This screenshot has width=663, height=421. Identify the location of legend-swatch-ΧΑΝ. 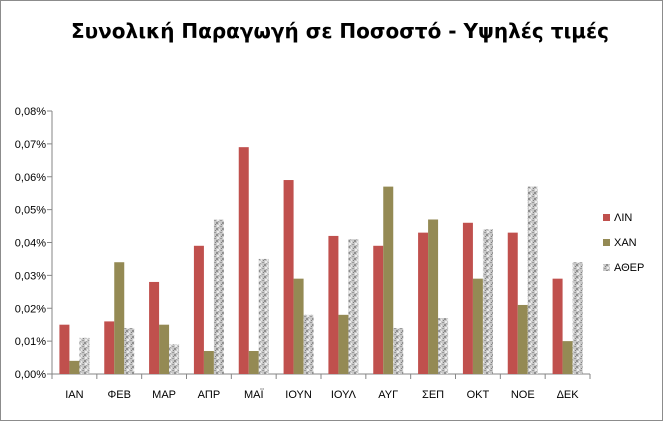
(606, 242).